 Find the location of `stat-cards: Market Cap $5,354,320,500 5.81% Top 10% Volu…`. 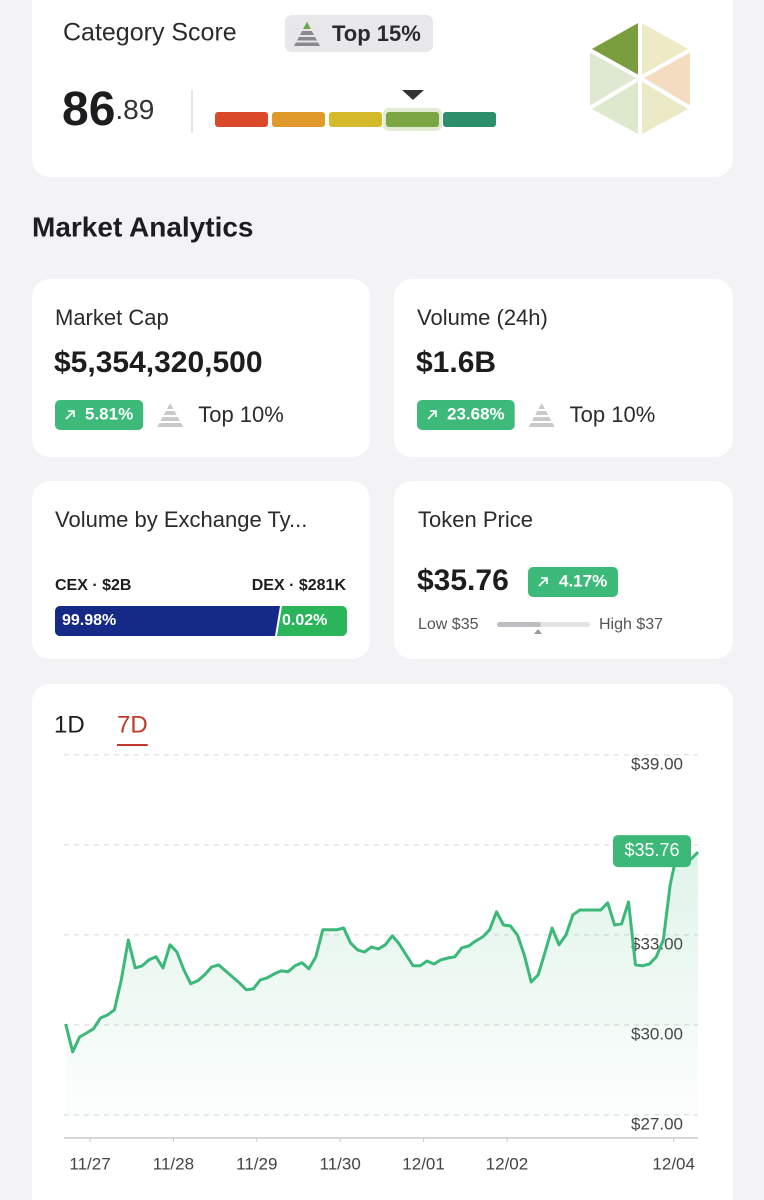

stat-cards: Market Cap $5,354,320,500 5.81% Top 10% Volu… is located at coordinates (382, 368).